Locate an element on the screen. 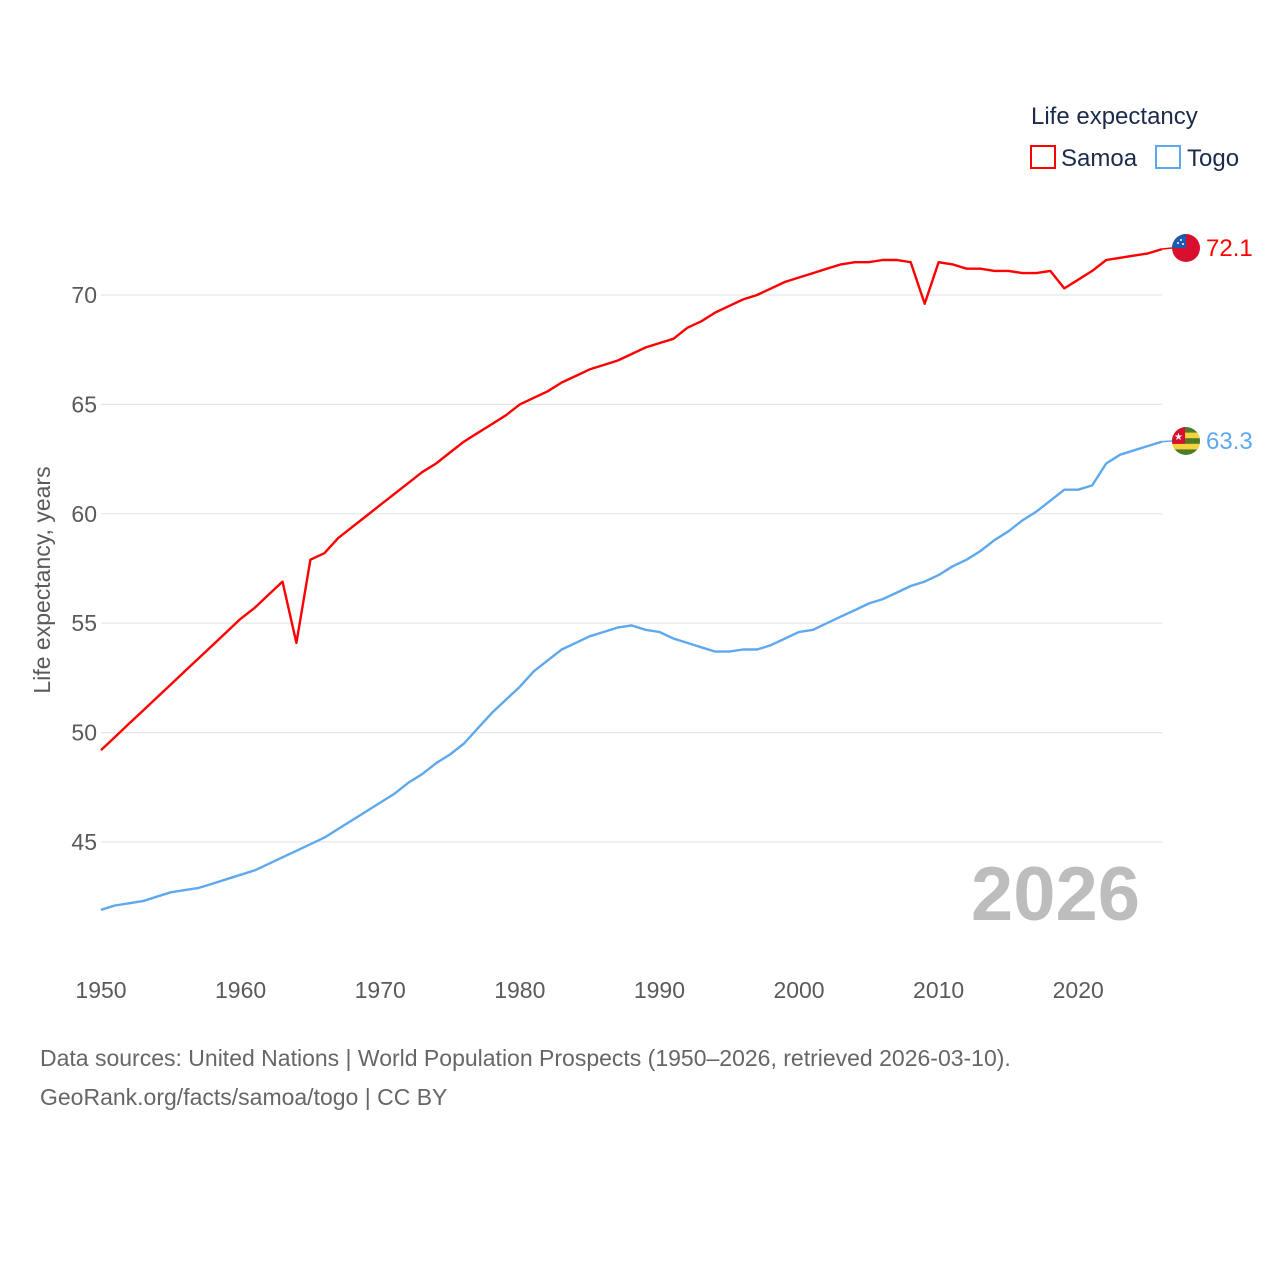 The width and height of the screenshot is (1280, 1280). y-tick-label: 45 is located at coordinates (84, 842).